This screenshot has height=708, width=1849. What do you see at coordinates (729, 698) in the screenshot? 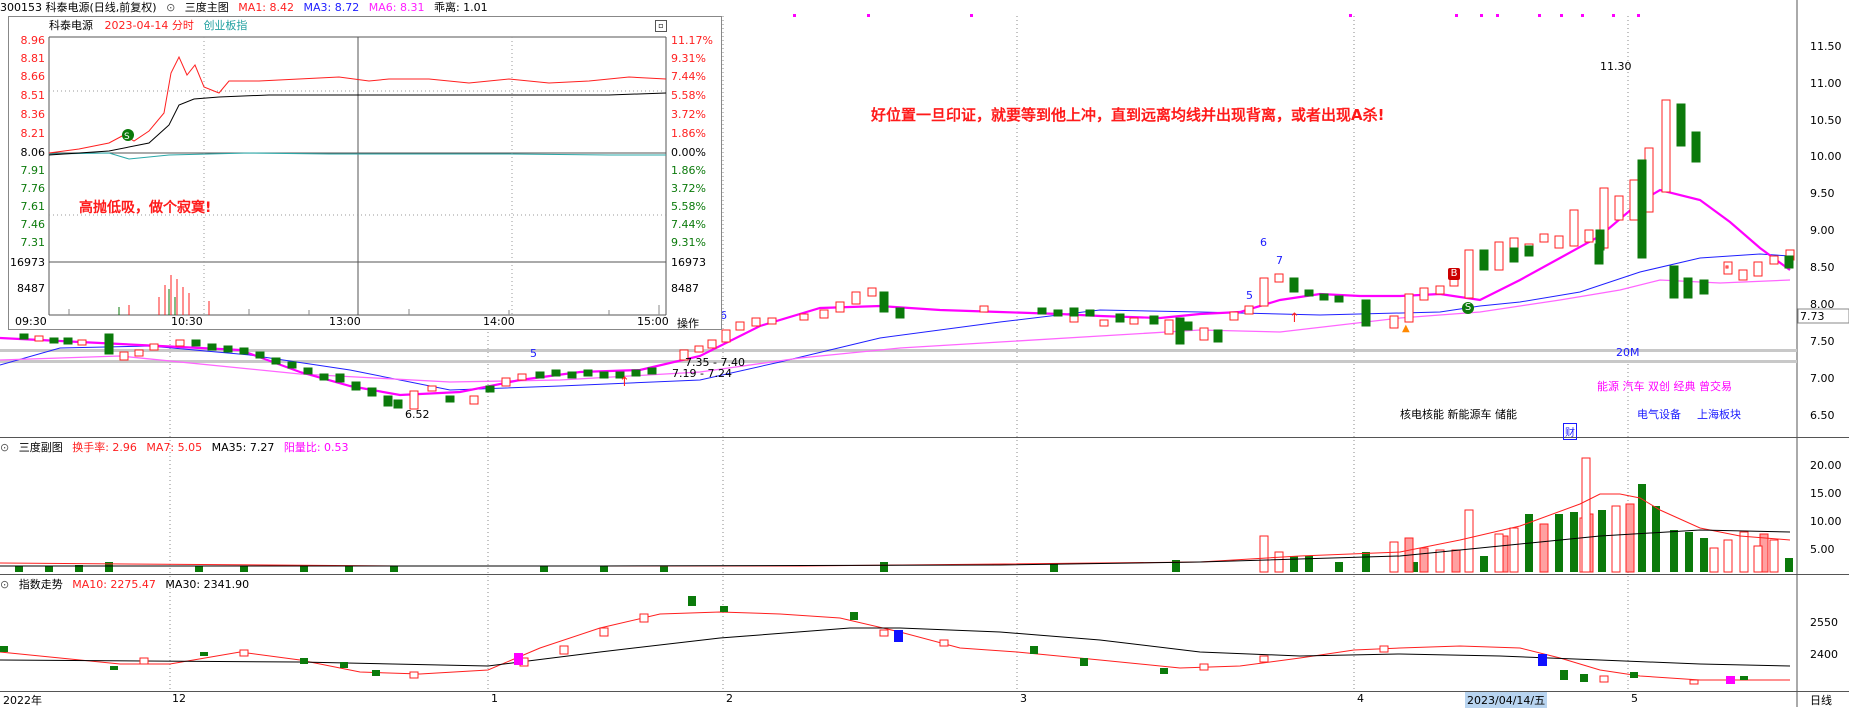
I see `date-axis-label: 2` at bounding box center [729, 698].